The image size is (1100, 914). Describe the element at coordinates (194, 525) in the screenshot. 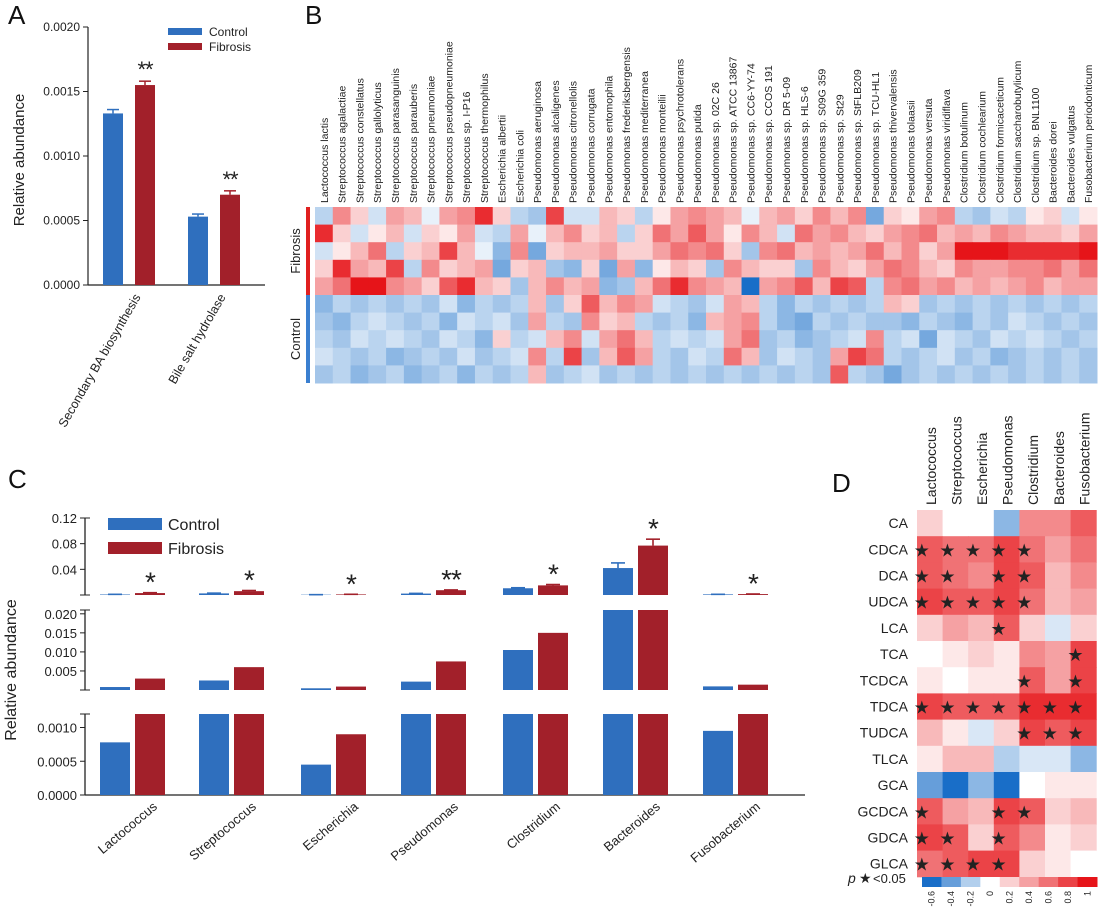

I see `panel-c-legend-control: Control` at that location.